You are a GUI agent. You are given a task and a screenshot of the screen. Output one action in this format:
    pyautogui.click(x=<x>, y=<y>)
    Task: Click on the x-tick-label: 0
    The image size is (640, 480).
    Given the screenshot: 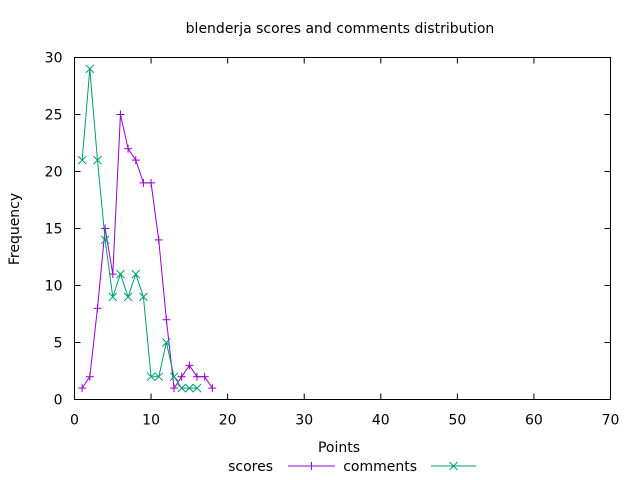 What is the action you would take?
    pyautogui.click(x=74, y=421)
    